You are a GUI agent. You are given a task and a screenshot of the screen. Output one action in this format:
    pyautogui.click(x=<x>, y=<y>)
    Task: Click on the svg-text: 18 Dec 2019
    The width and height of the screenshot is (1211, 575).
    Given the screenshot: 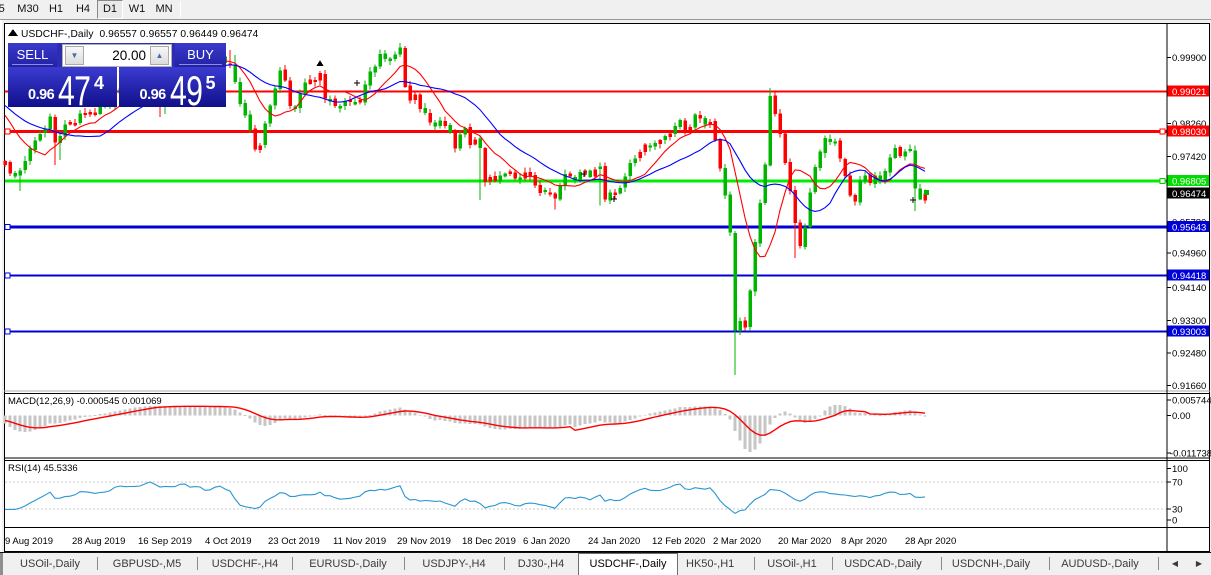 What is the action you would take?
    pyautogui.click(x=489, y=541)
    